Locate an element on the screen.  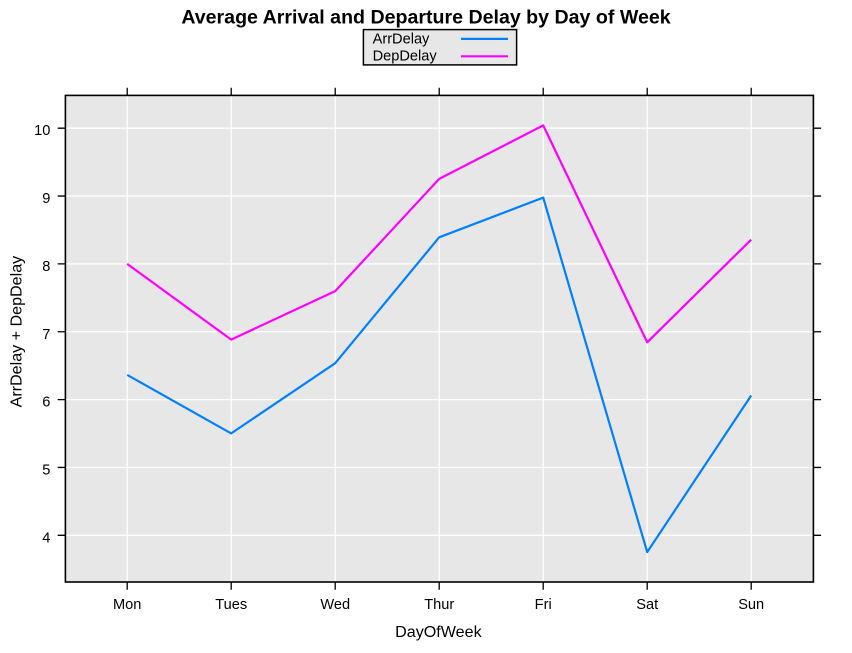
svg-text: DayOfWeek is located at coordinates (438, 632).